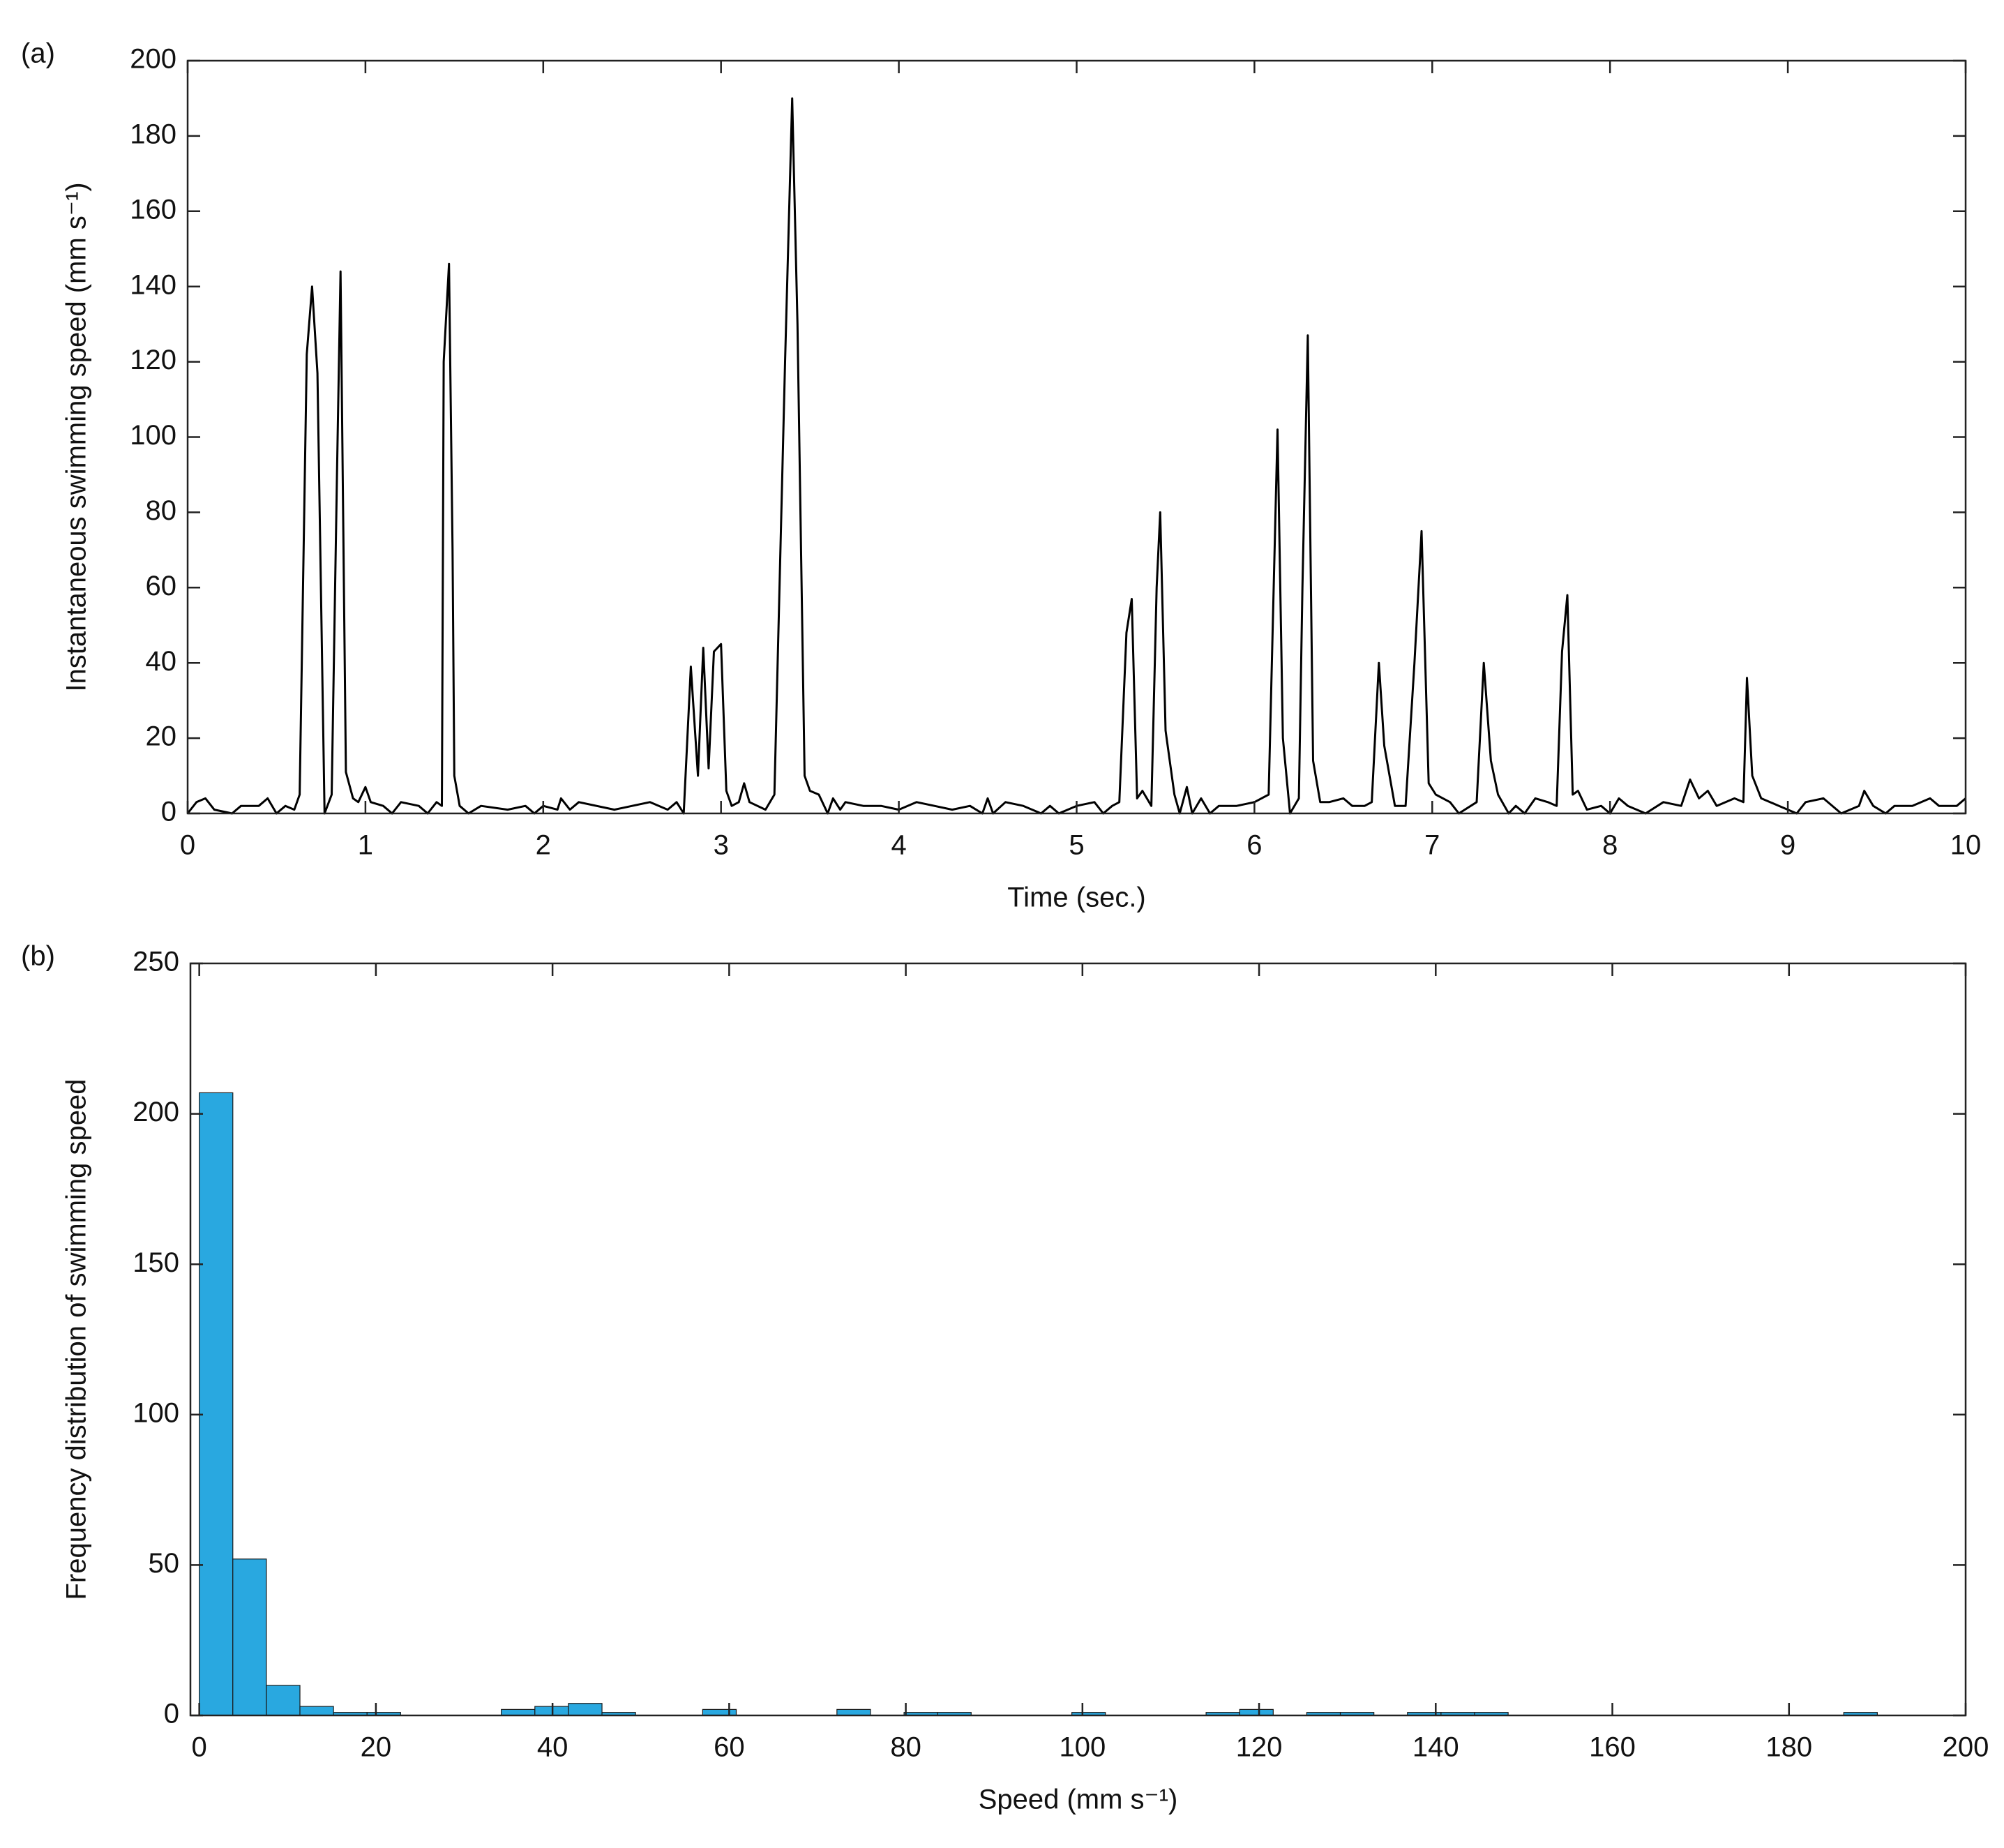 Image resolution: width=2004 pixels, height=1848 pixels. Describe the element at coordinates (38, 957) in the screenshot. I see `panel-label: (b)` at that location.